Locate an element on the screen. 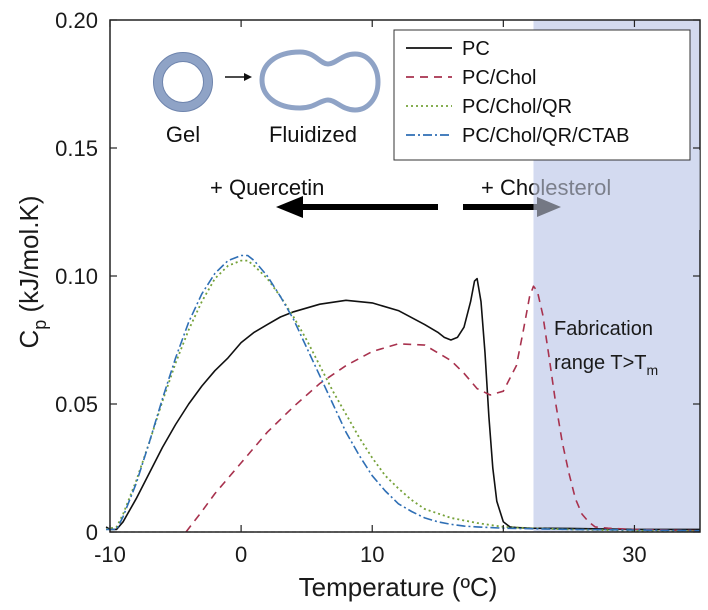 The height and width of the screenshot is (610, 708). fabrication-label-text: range T>T is located at coordinates (600, 363).